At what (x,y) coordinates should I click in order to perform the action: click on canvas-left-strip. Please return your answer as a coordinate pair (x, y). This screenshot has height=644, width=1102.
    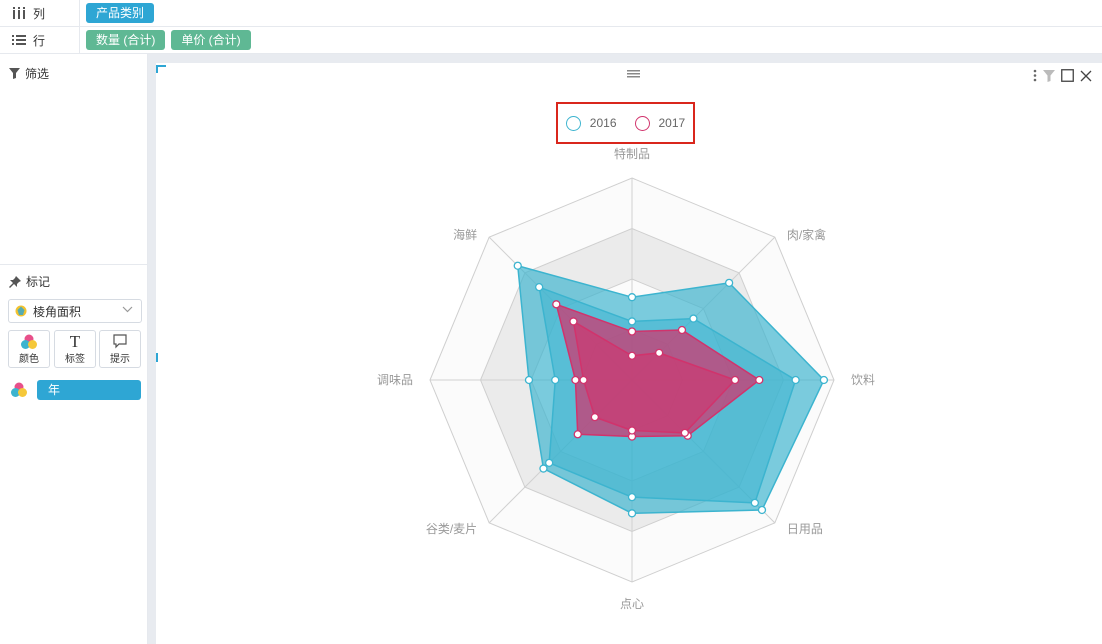
    Looking at the image, I should click on (152, 349).